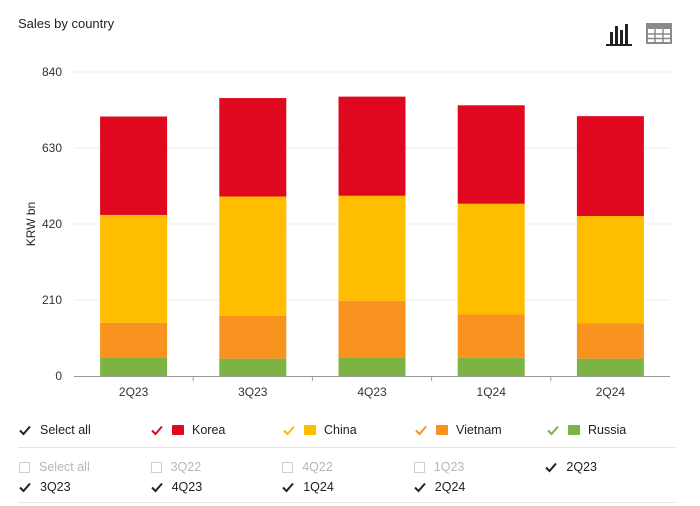 Image resolution: width=700 pixels, height=506 pixels. Describe the element at coordinates (64, 467) in the screenshot. I see `period-select-all-label: Select all` at that location.